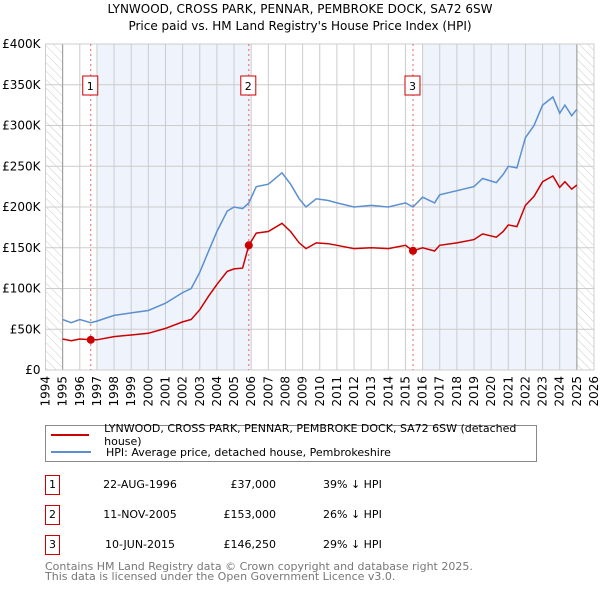 The width and height of the screenshot is (600, 590). I want to click on x-tick-label: 2002, so click(183, 391).